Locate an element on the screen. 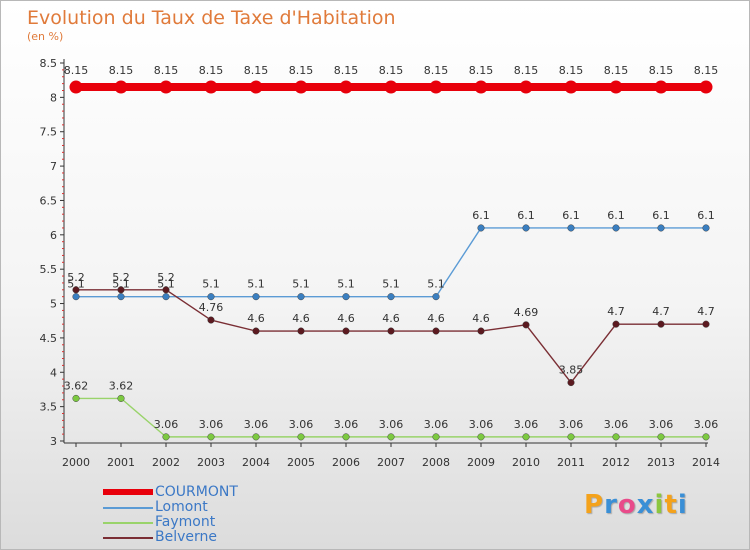 This screenshot has width=750, height=550. legend-swatch-belverne is located at coordinates (128, 538).